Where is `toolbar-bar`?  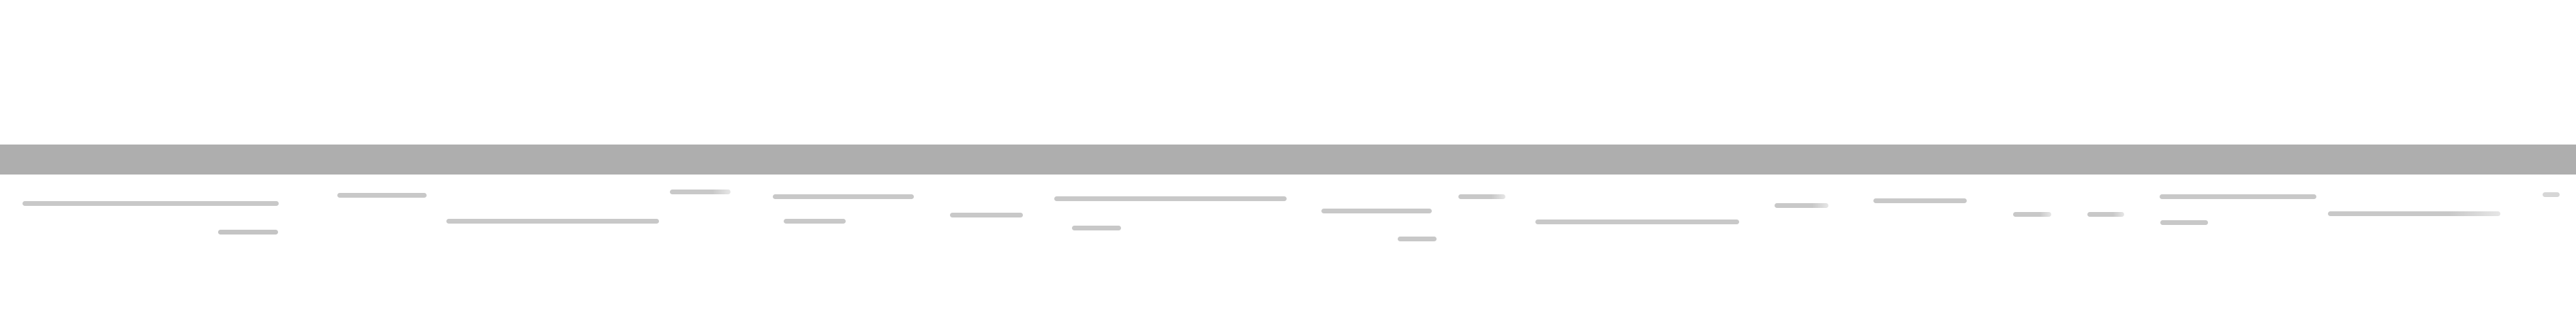
toolbar-bar is located at coordinates (1288, 160).